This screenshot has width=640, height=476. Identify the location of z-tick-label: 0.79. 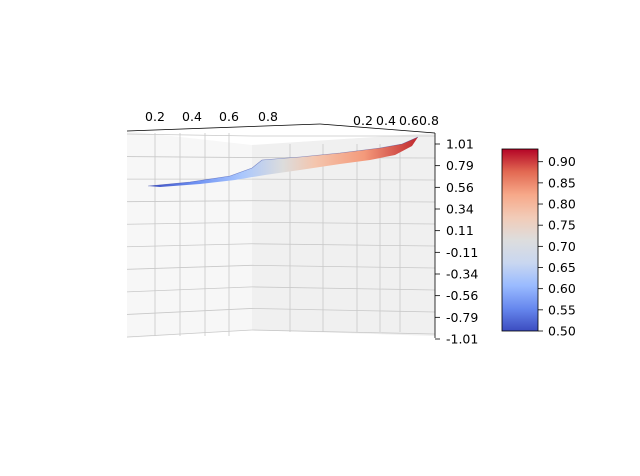
(460, 165).